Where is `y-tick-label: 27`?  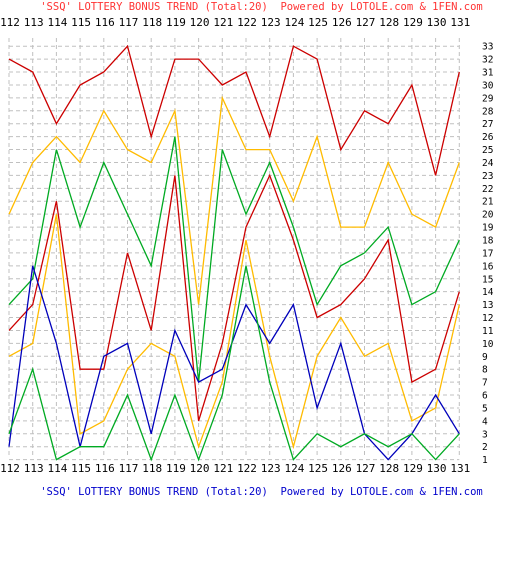
y-tick-label: 27 is located at coordinates (487, 124).